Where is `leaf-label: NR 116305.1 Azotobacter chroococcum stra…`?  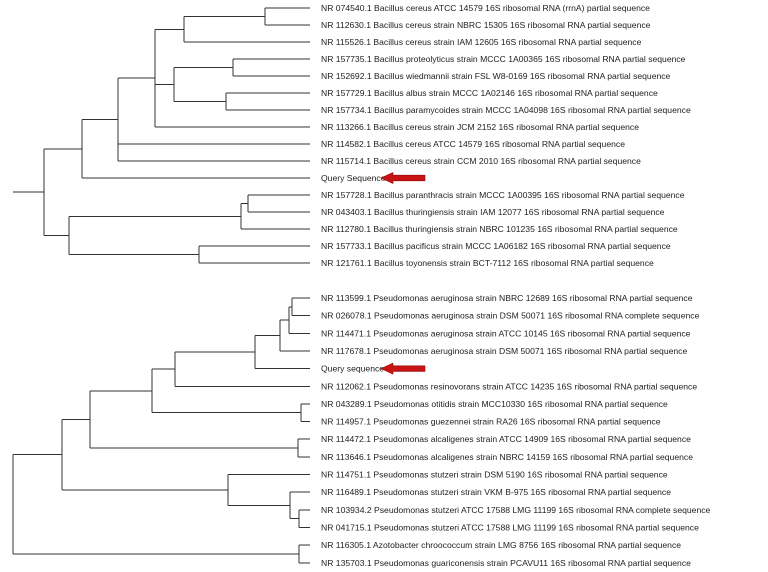 leaf-label: NR 116305.1 Azotobacter chroococcum stra… is located at coordinates (501, 545).